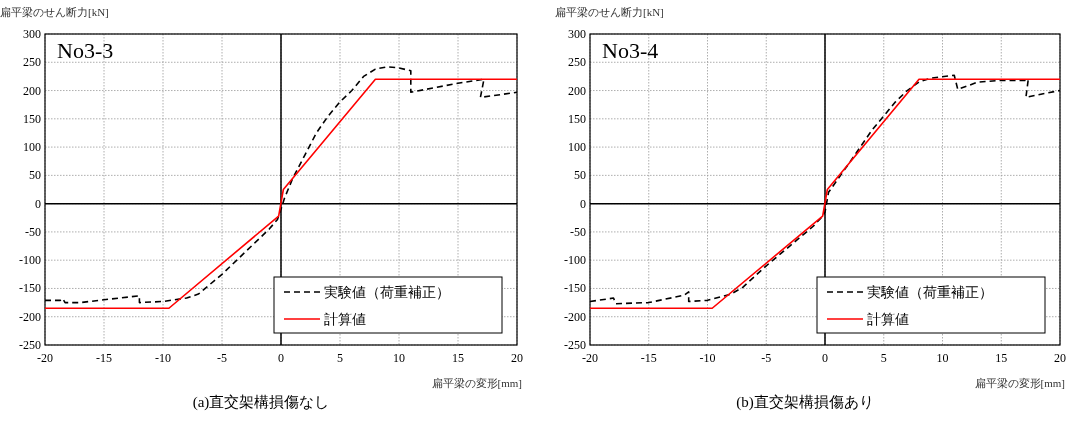 The width and height of the screenshot is (1071, 425). What do you see at coordinates (630, 50) in the screenshot?
I see `chart-title: No3-4` at bounding box center [630, 50].